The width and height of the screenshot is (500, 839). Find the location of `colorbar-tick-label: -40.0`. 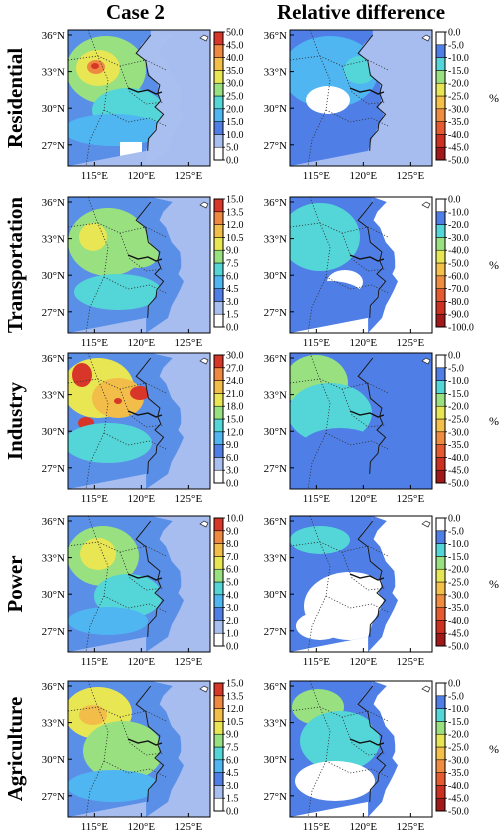

colorbar-tick-label: -40.0 is located at coordinates (458, 251).